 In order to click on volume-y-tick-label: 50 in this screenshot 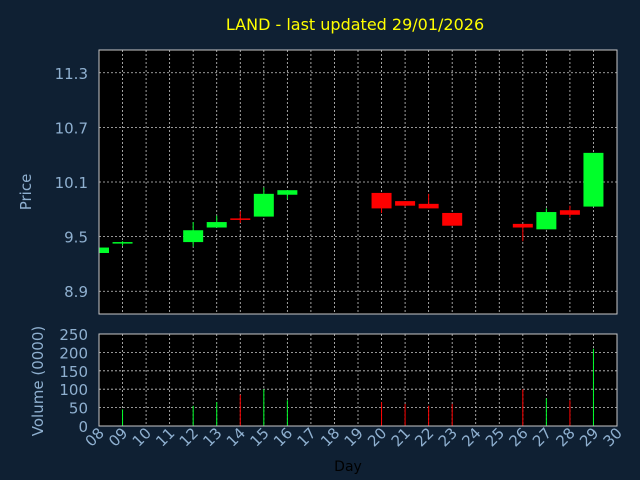, I will do `click(78, 409)`.